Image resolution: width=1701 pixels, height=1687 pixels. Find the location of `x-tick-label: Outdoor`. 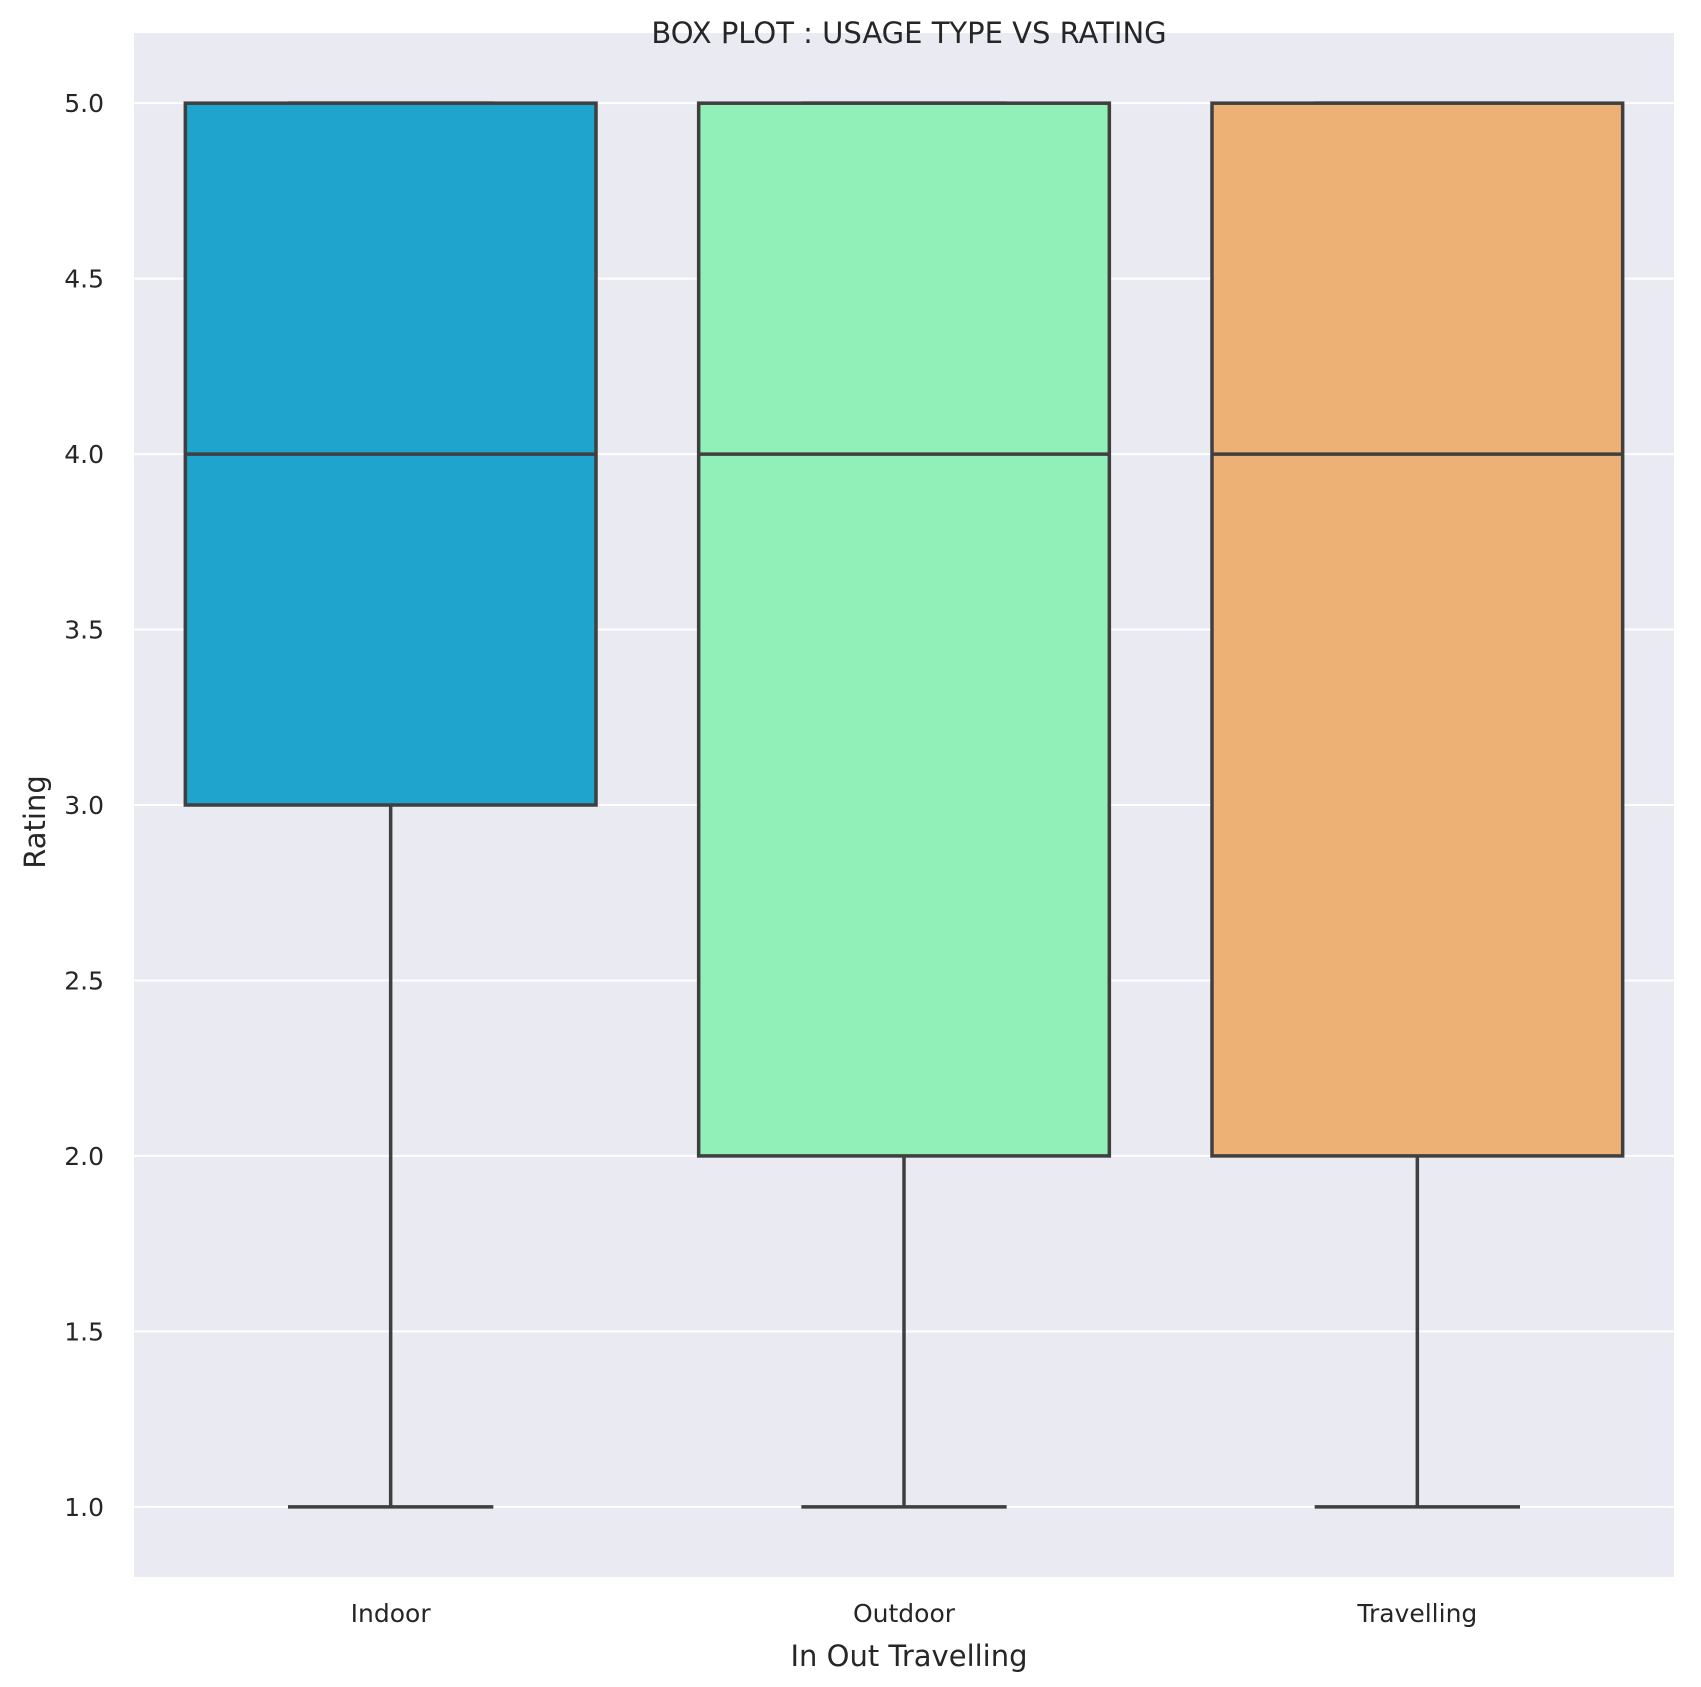

x-tick-label: Outdoor is located at coordinates (904, 1613).